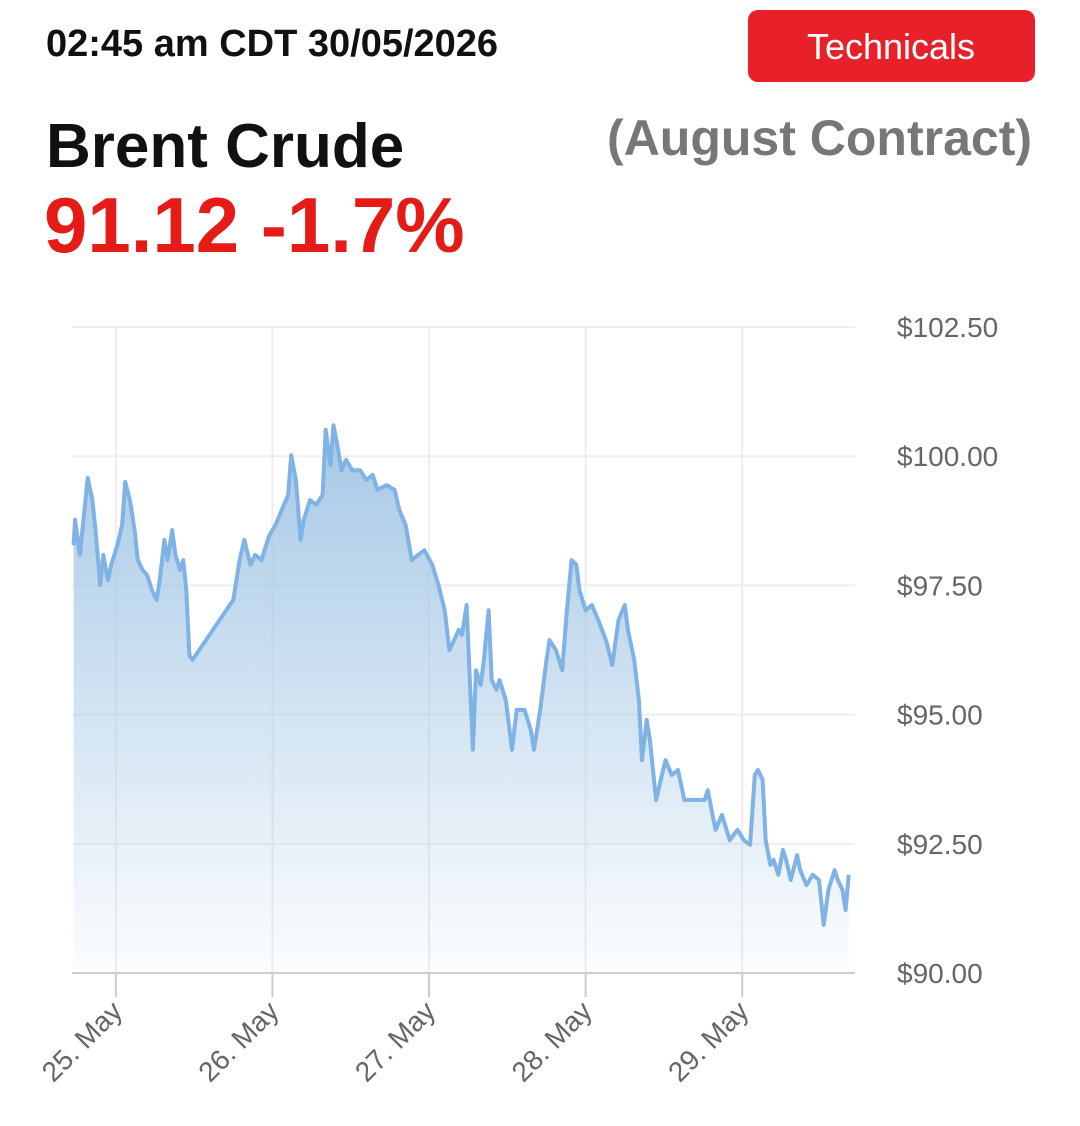  I want to click on button-label: Technicals, so click(891, 46).